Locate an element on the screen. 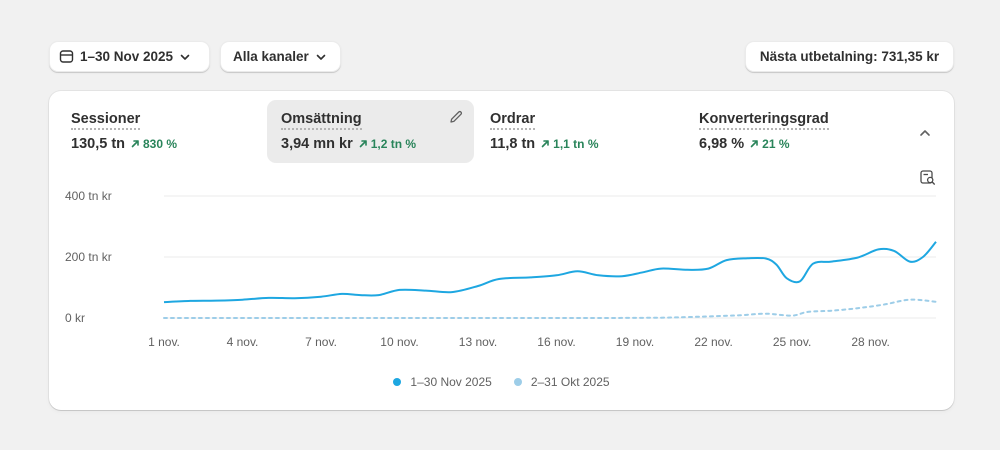 The height and width of the screenshot is (450, 1000). metric-change: 21 % is located at coordinates (770, 143).